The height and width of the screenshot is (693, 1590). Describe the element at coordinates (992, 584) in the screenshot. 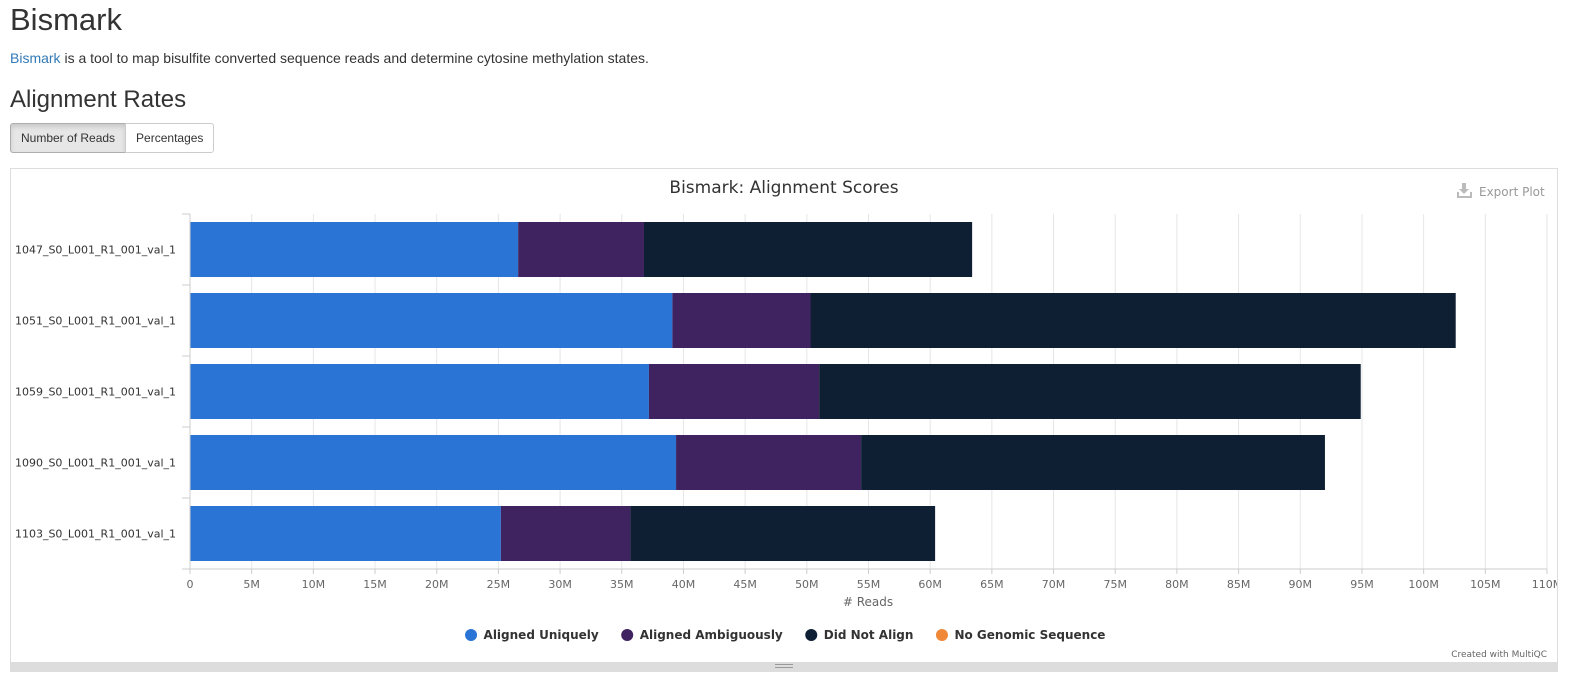

I see `x-tick-label: 65M` at that location.